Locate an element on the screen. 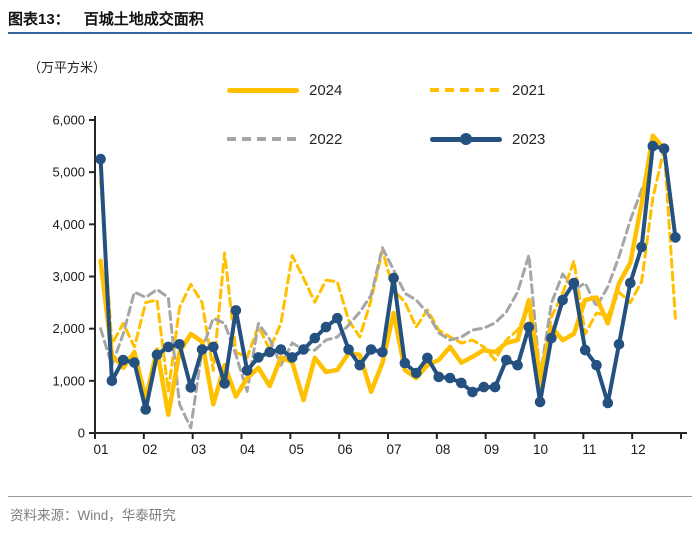 The image size is (700, 535). axis-x-tick-label: 04 is located at coordinates (248, 449).